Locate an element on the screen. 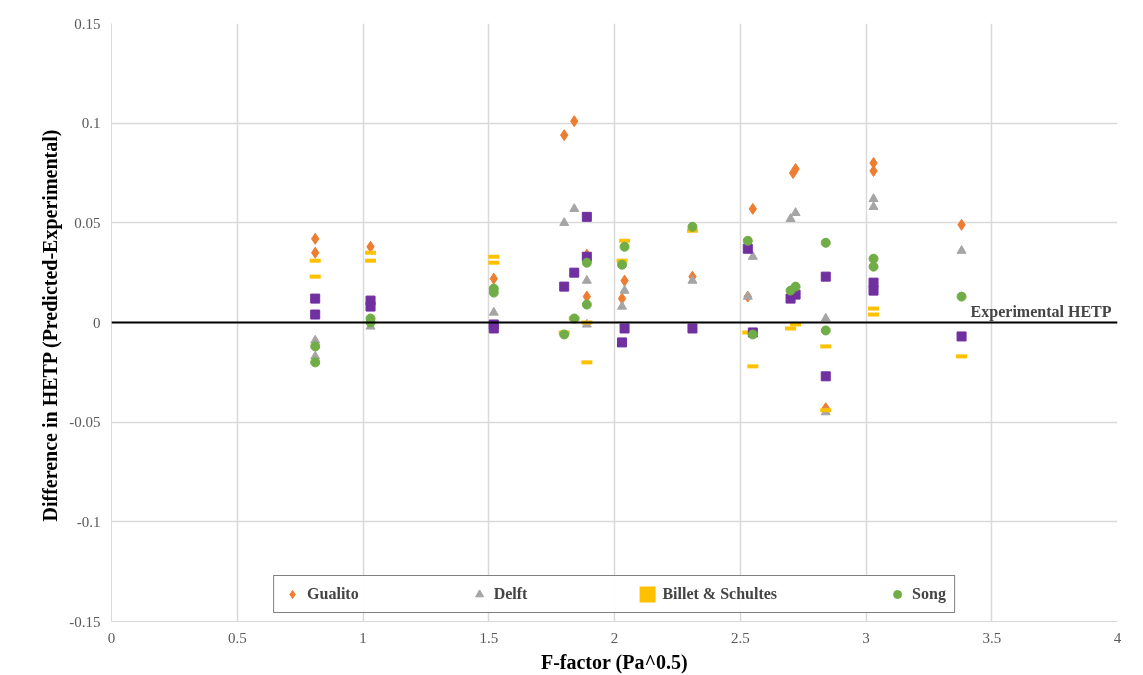  y-tick-label: -0.15 is located at coordinates (85, 621).